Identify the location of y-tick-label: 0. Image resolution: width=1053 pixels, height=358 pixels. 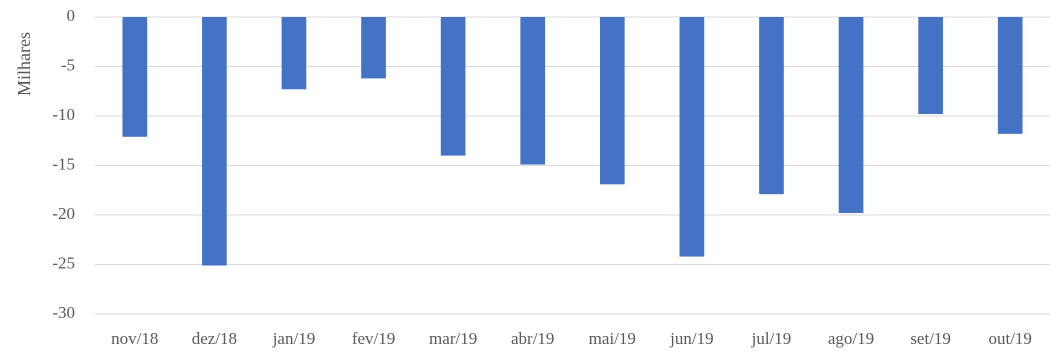
(71, 15).